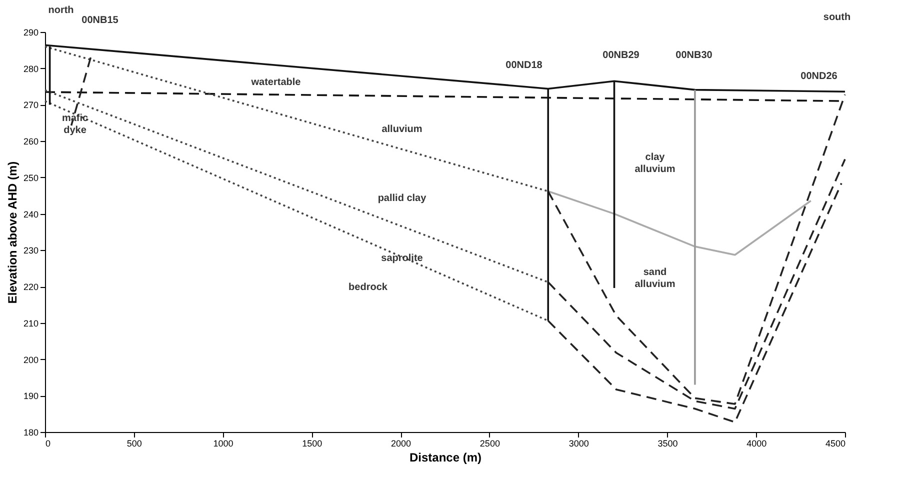  I want to click on x-tick-label: 1000, so click(223, 443).